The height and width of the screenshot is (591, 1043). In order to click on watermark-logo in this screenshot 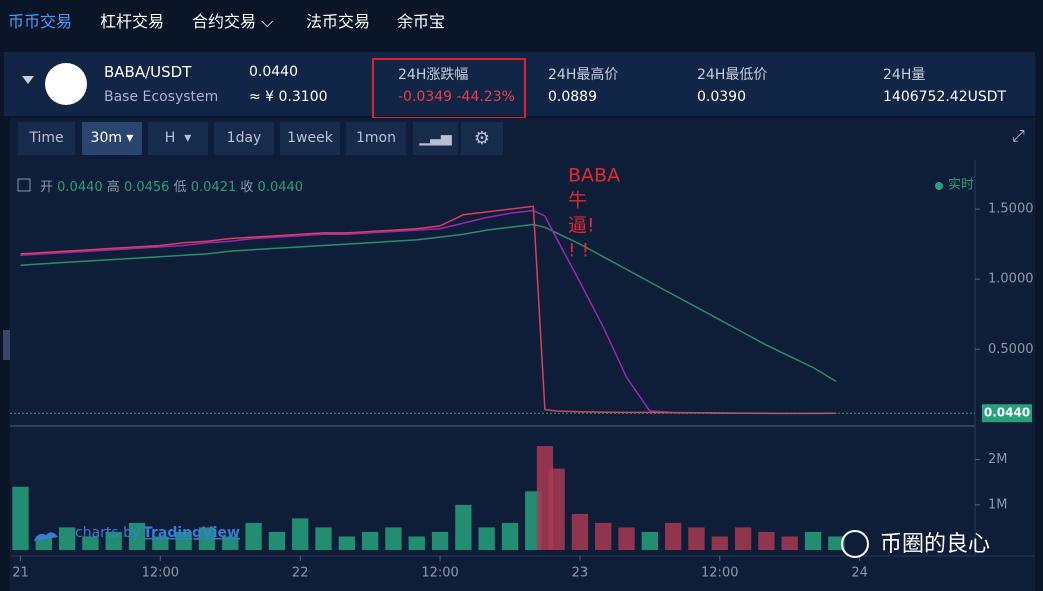, I will do `click(46, 536)`.